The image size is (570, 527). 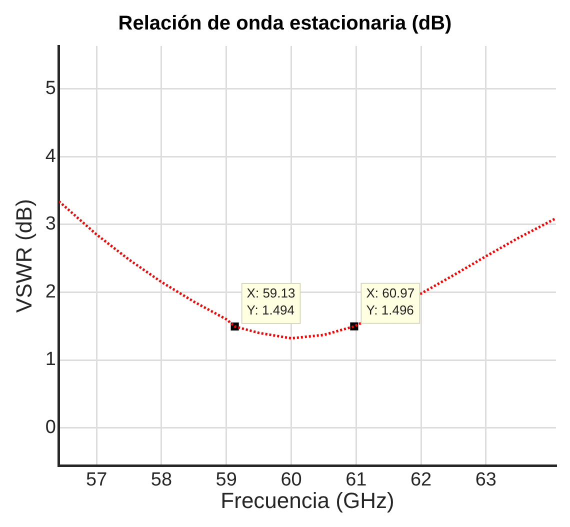 I want to click on y-axis-title: VSWR (dB), so click(x=23, y=256).